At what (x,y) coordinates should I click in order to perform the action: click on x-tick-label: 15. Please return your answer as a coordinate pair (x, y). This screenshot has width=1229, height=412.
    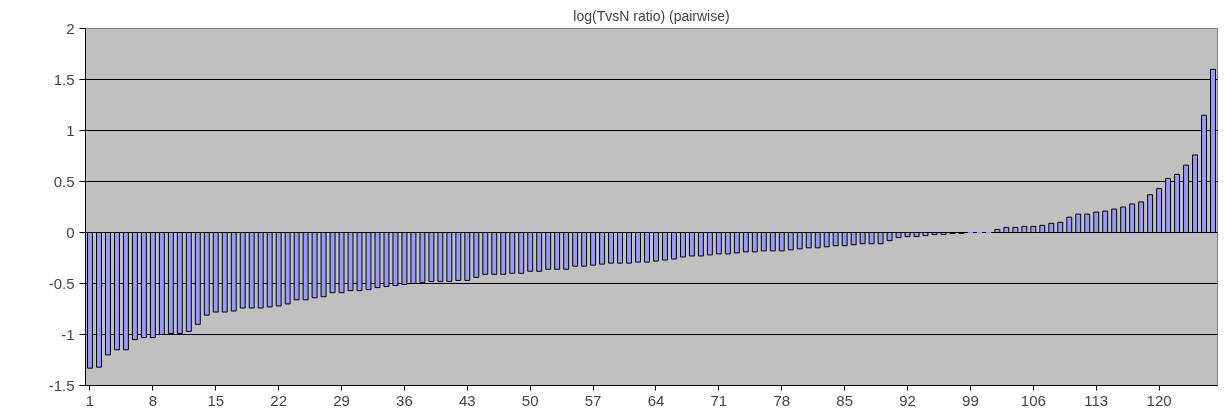
    Looking at the image, I should click on (216, 400).